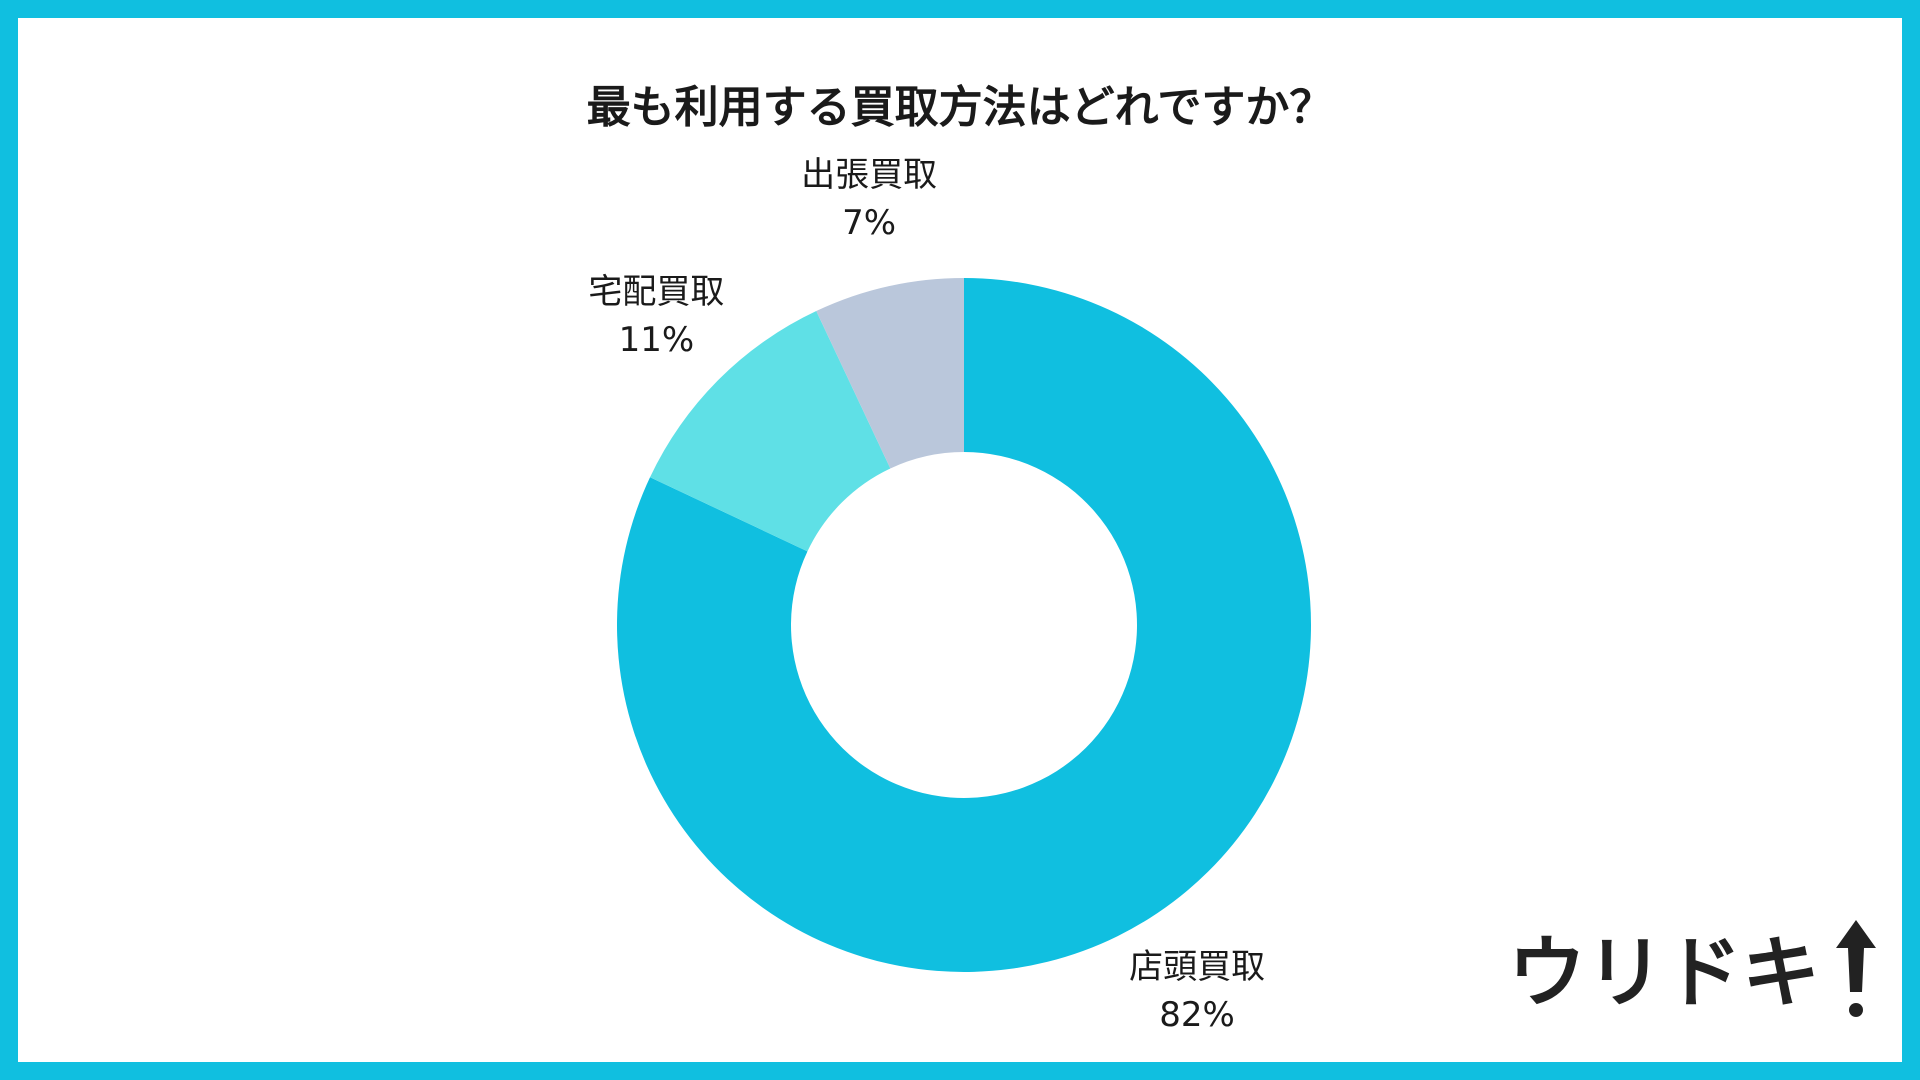 Image resolution: width=1920 pixels, height=1080 pixels. Describe the element at coordinates (1664, 973) in the screenshot. I see `logo: ウリドキ` at that location.